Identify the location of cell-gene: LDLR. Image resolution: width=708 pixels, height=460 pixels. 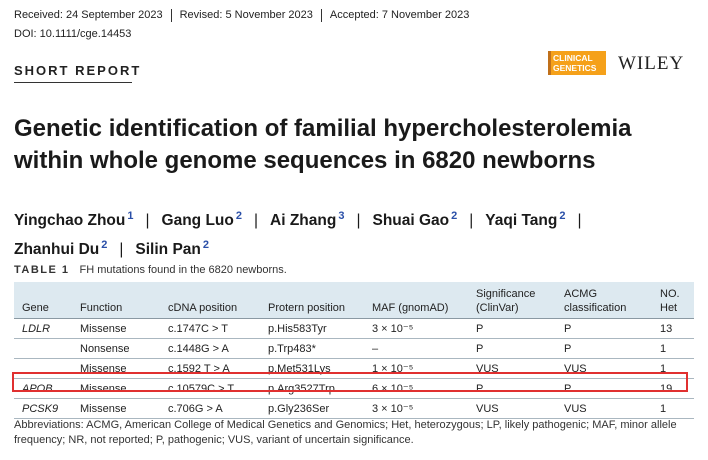
(43, 328).